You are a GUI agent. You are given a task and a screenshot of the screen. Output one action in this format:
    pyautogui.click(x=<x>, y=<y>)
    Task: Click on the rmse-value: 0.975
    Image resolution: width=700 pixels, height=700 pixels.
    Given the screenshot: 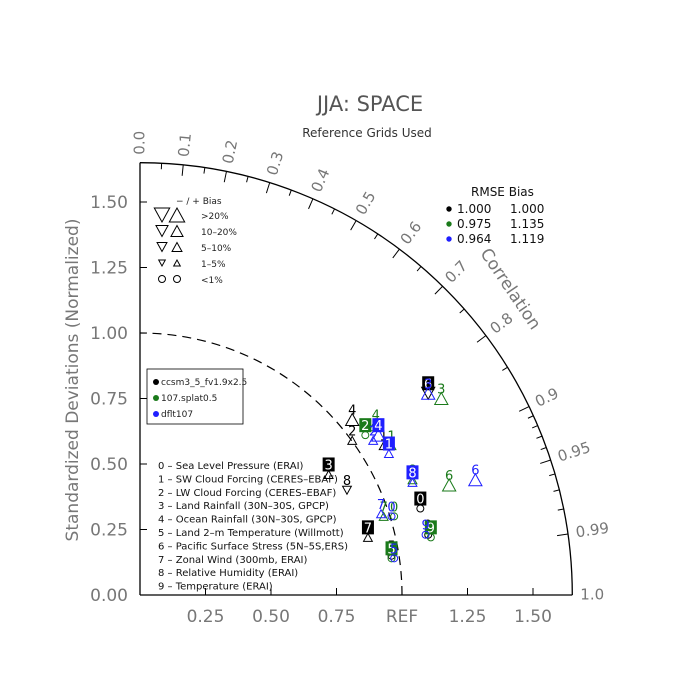 What is the action you would take?
    pyautogui.click(x=474, y=224)
    